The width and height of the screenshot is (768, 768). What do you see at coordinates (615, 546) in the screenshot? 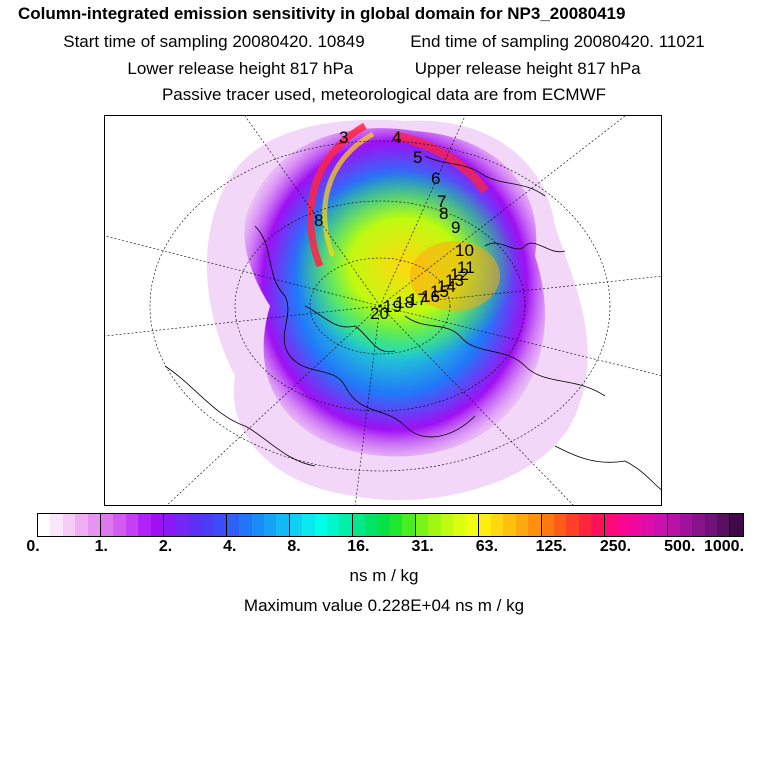
I see `colorbar-tick-label: 250.` at bounding box center [615, 546].